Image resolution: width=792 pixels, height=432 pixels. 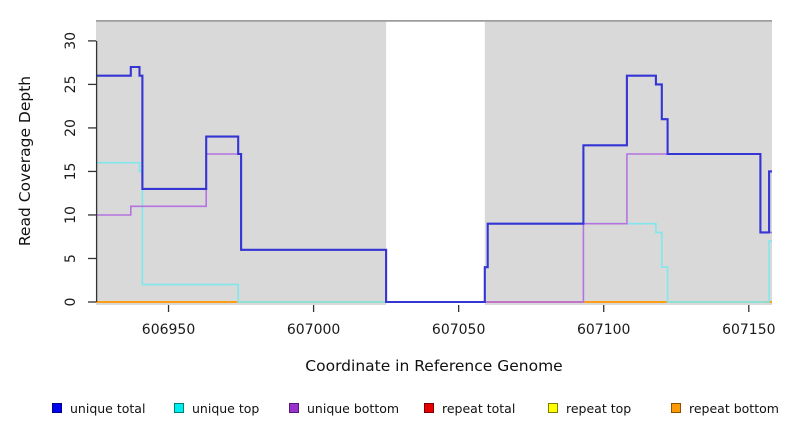 I want to click on legend-item-repeat-bottom: repeat bottom, so click(x=725, y=408).